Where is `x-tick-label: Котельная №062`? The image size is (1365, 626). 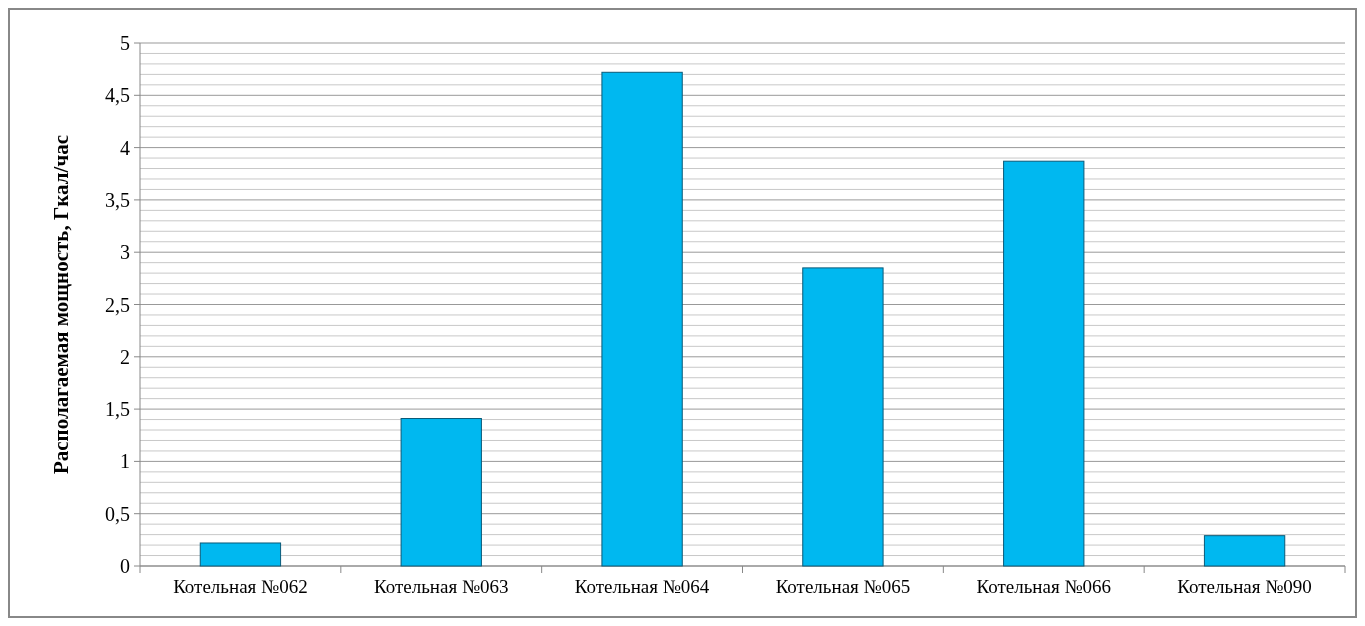
x-tick-label: Котельная №062 is located at coordinates (240, 586).